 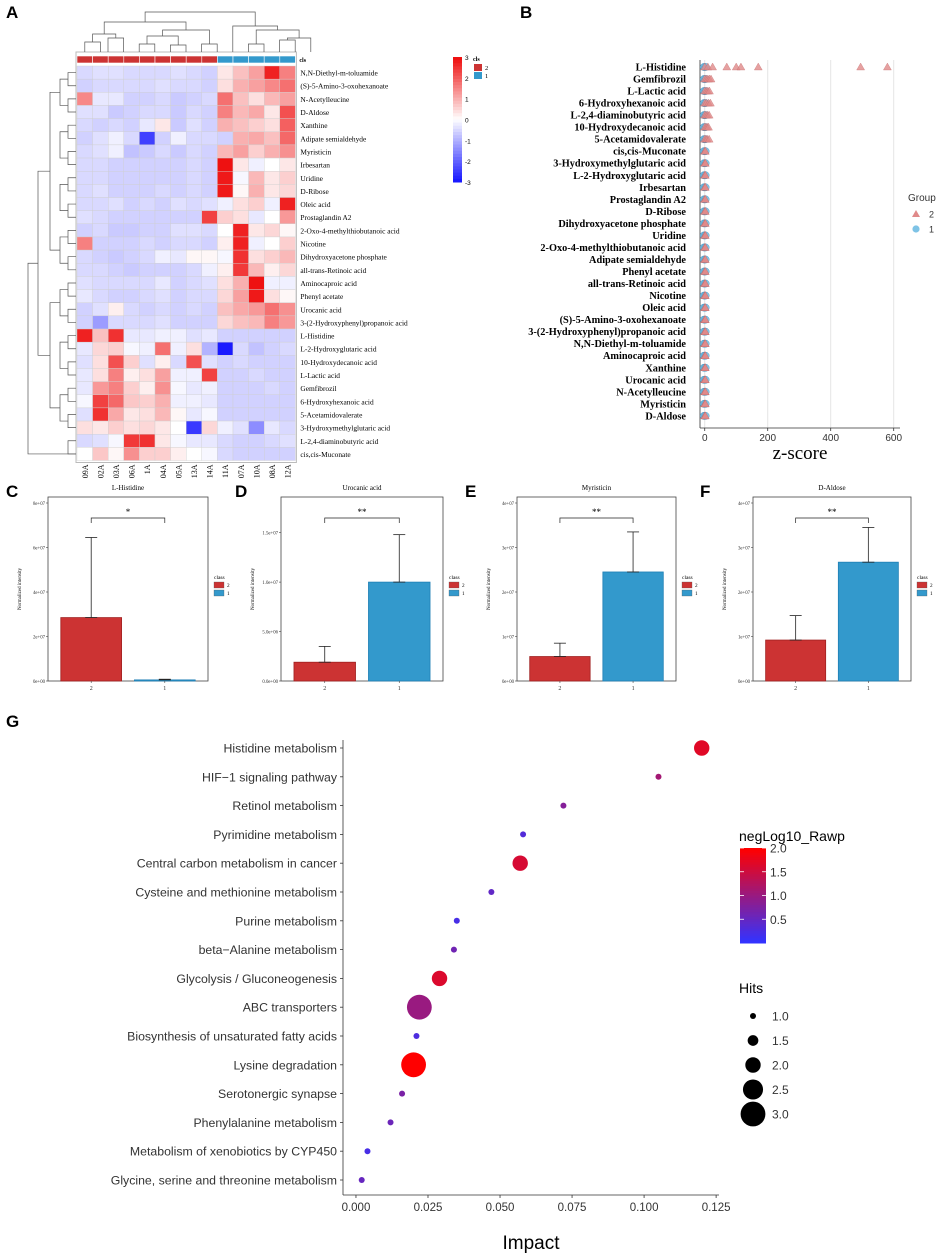 What do you see at coordinates (767, 438) in the screenshot?
I see `zscore-x-tick-label: 200` at bounding box center [767, 438].